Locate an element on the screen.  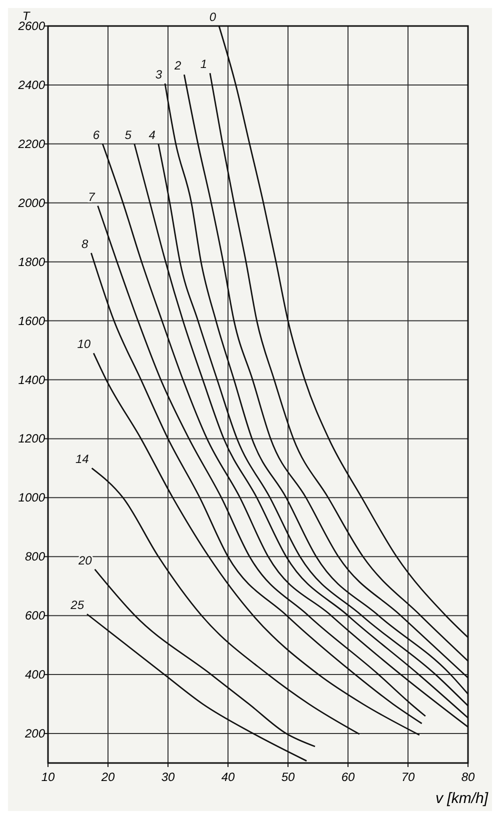
x-tick-label: 60 is located at coordinates (348, 777).